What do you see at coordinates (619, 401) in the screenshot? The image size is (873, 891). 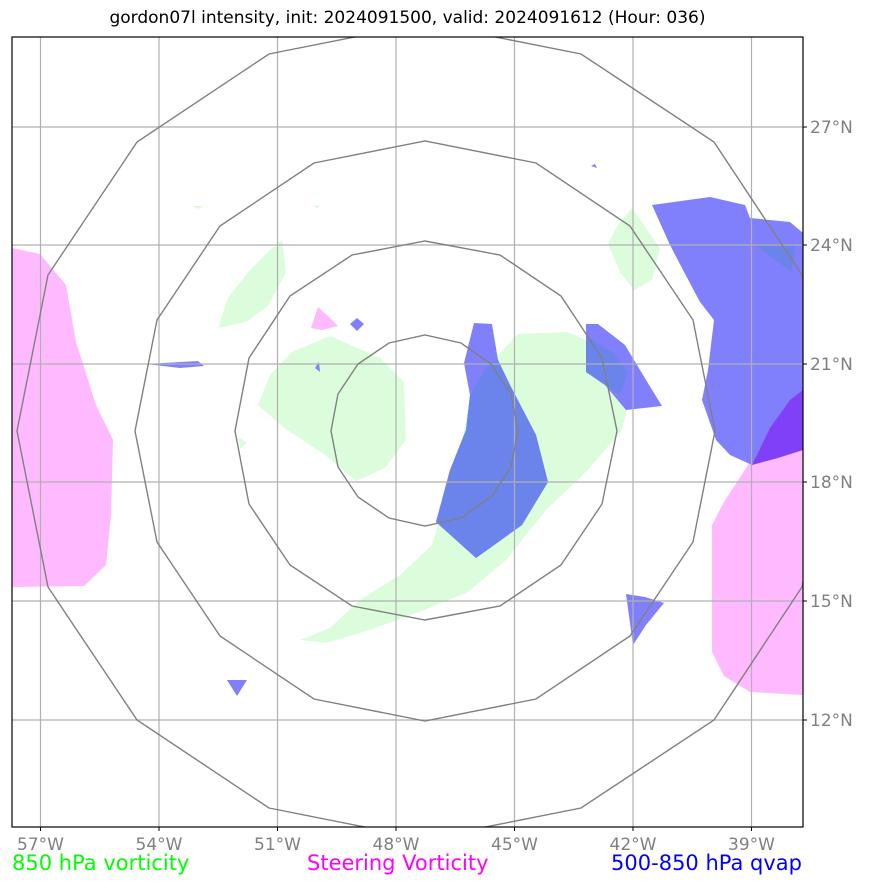 I see `overlap-regions` at bounding box center [619, 401].